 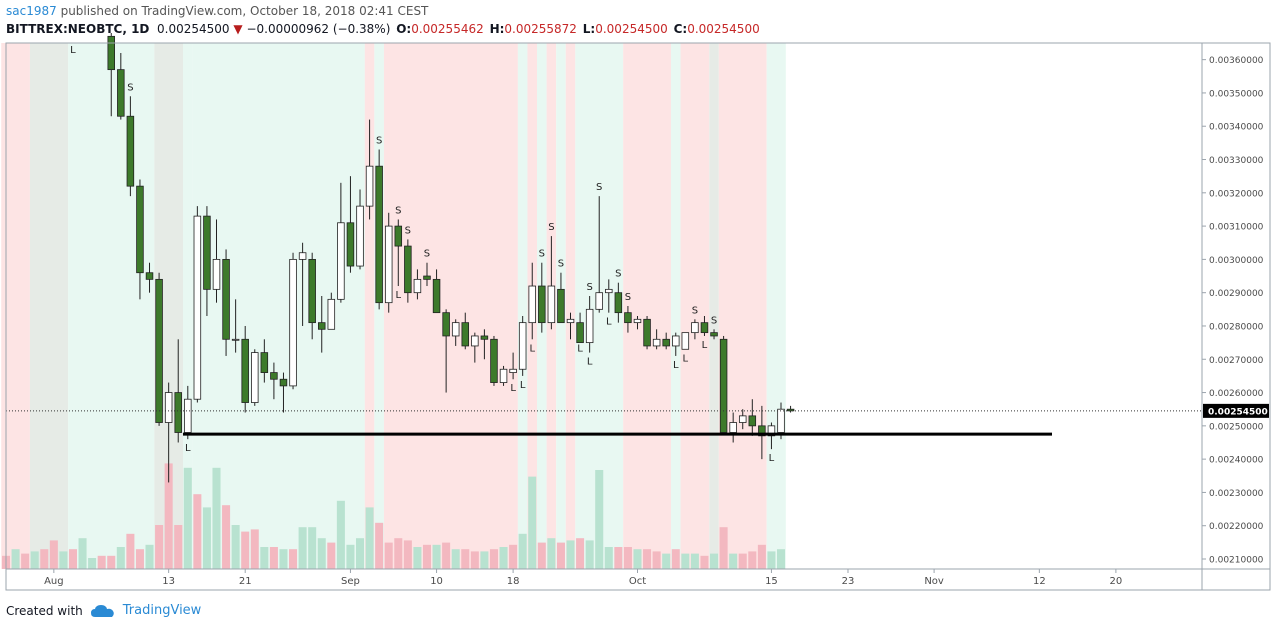 What do you see at coordinates (78, 29) in the screenshot?
I see `symbol-label: BITTREX:NEOBTC, 1D` at bounding box center [78, 29].